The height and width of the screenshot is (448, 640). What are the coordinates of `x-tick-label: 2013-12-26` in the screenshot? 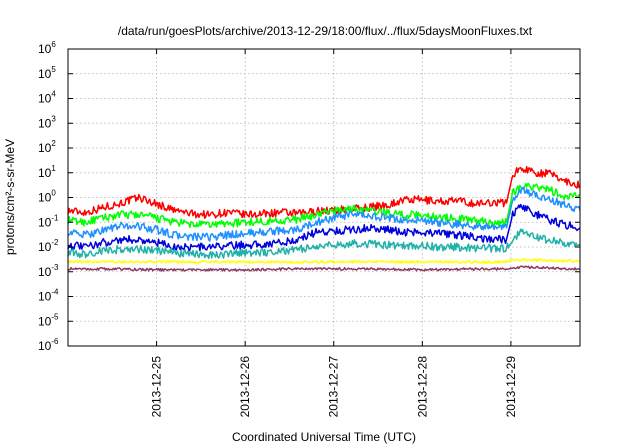 It's located at (245, 387).